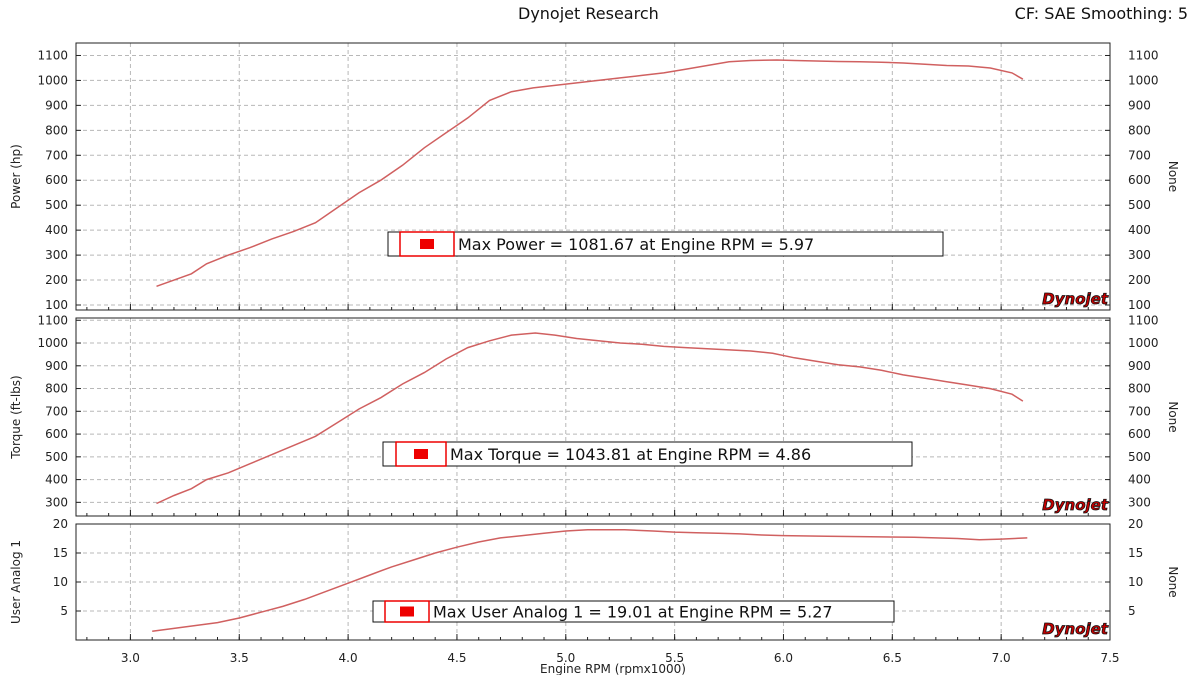 The image size is (1200, 675). Describe the element at coordinates (892, 658) in the screenshot. I see `x-tick-label: 6.5` at that location.